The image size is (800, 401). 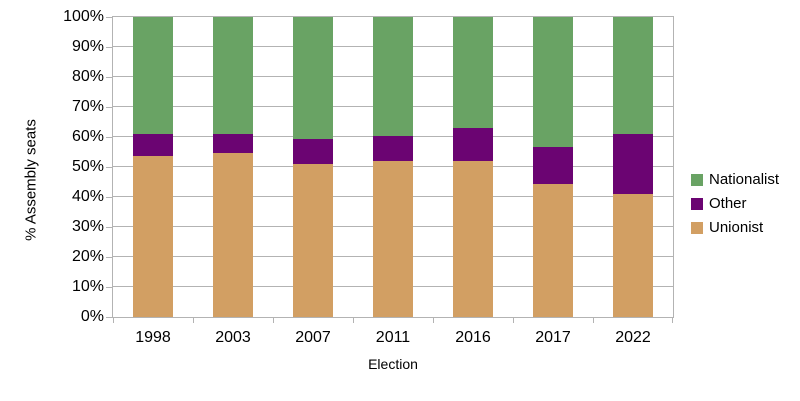 I want to click on bar-1998, so click(x=153, y=167).